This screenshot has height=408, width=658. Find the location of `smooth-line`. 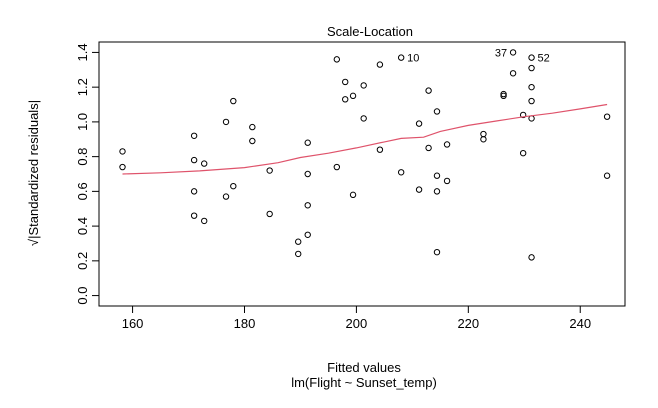

smooth-line is located at coordinates (365, 139).